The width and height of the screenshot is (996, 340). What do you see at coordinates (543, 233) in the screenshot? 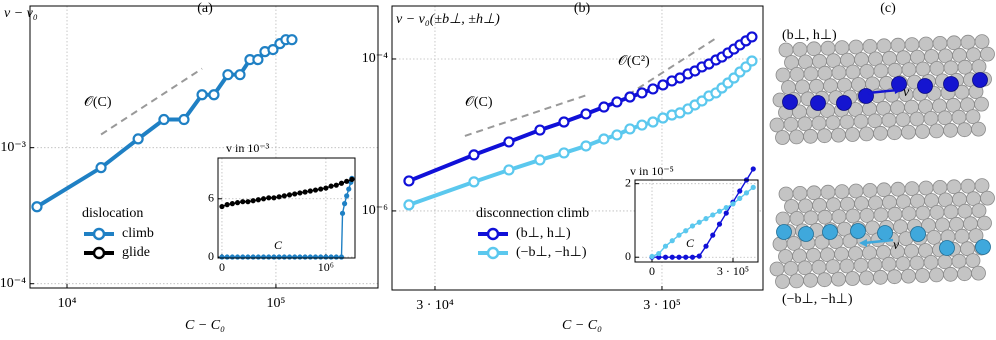
I see `legend-label: (b⊥, h⊥)` at bounding box center [543, 233].